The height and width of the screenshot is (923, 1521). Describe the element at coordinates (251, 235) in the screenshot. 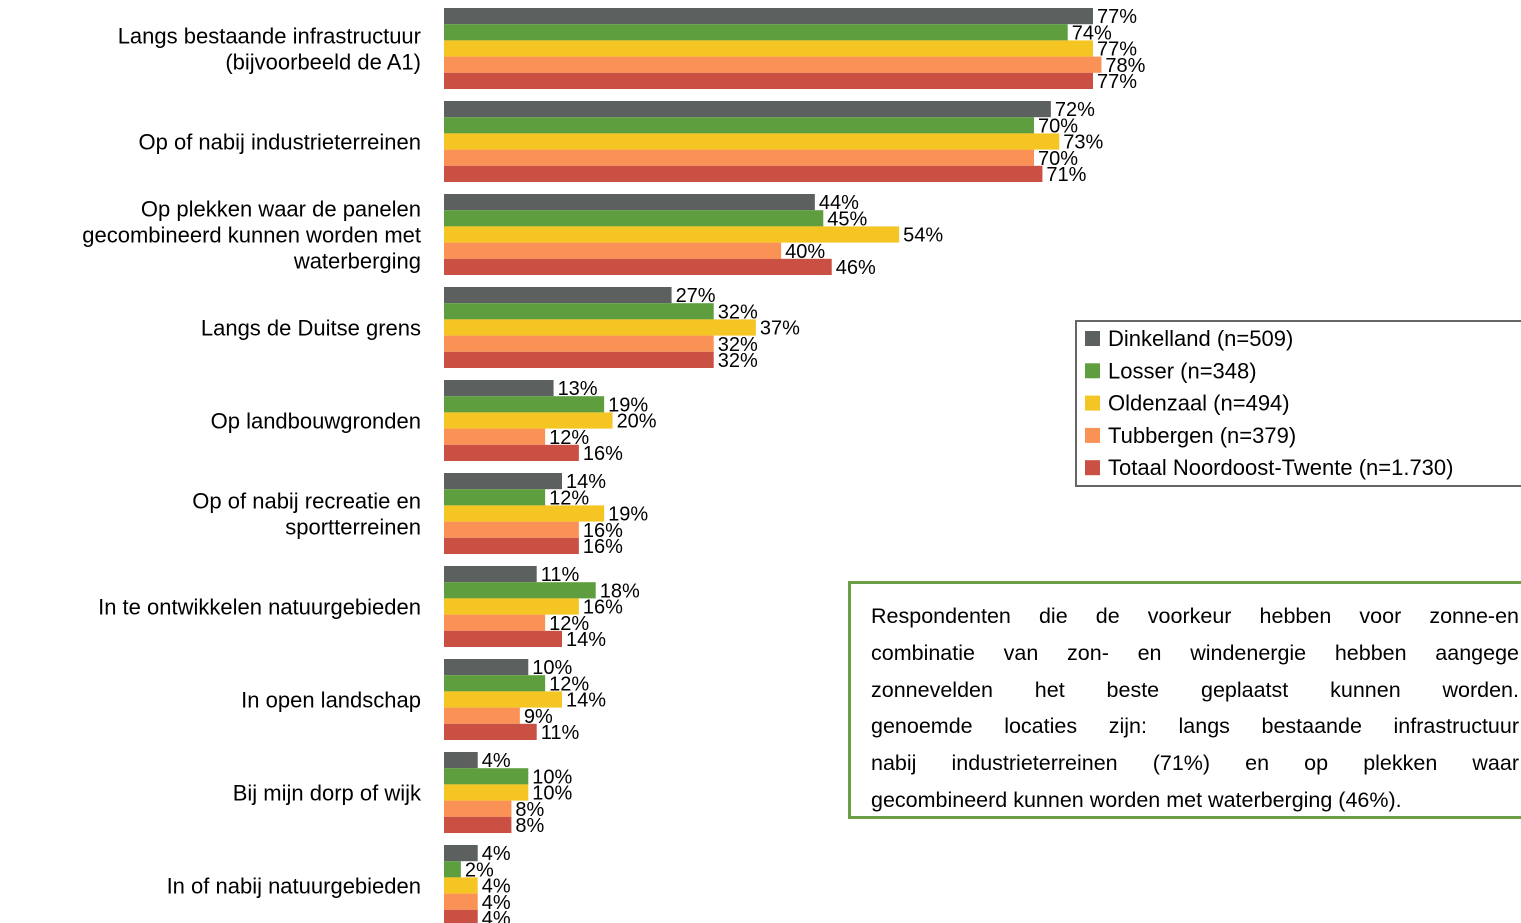

I see `category-label: gecombineerd kunnen worden met` at that location.